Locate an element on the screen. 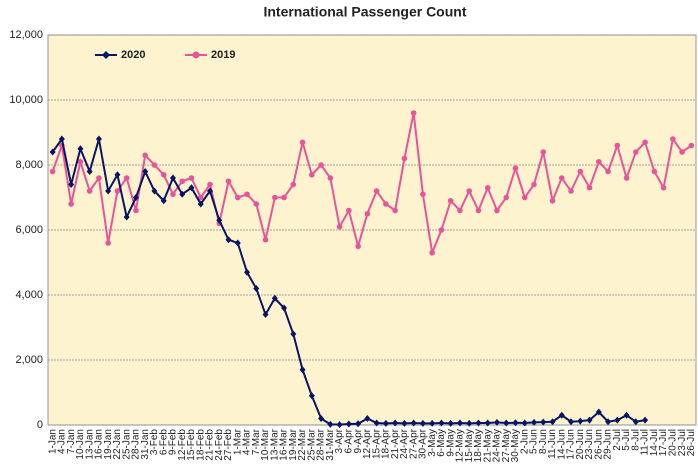 Image resolution: width=698 pixels, height=475 pixels. x-tick-label: 8-Jun is located at coordinates (543, 441).